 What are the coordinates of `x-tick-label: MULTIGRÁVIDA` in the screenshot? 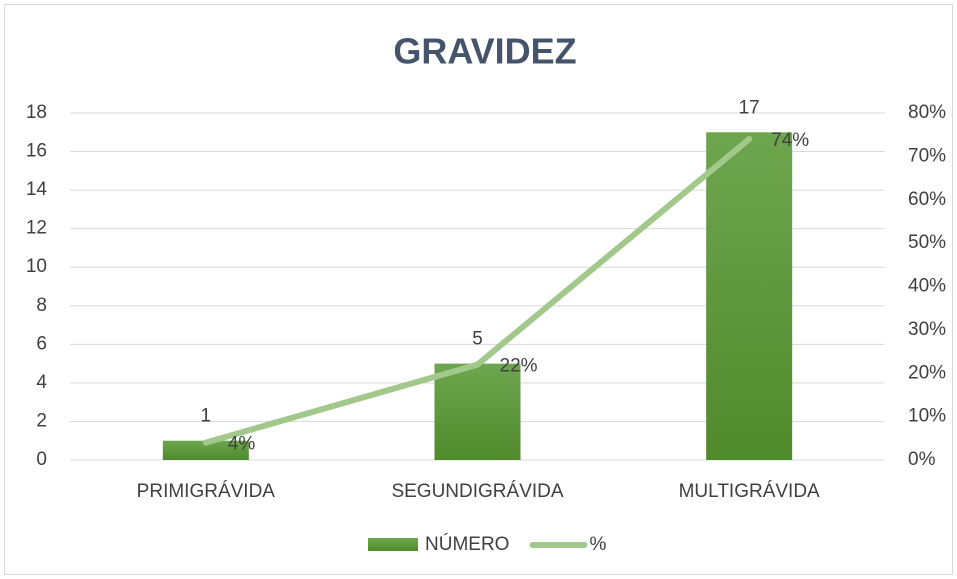 It's located at (749, 491).